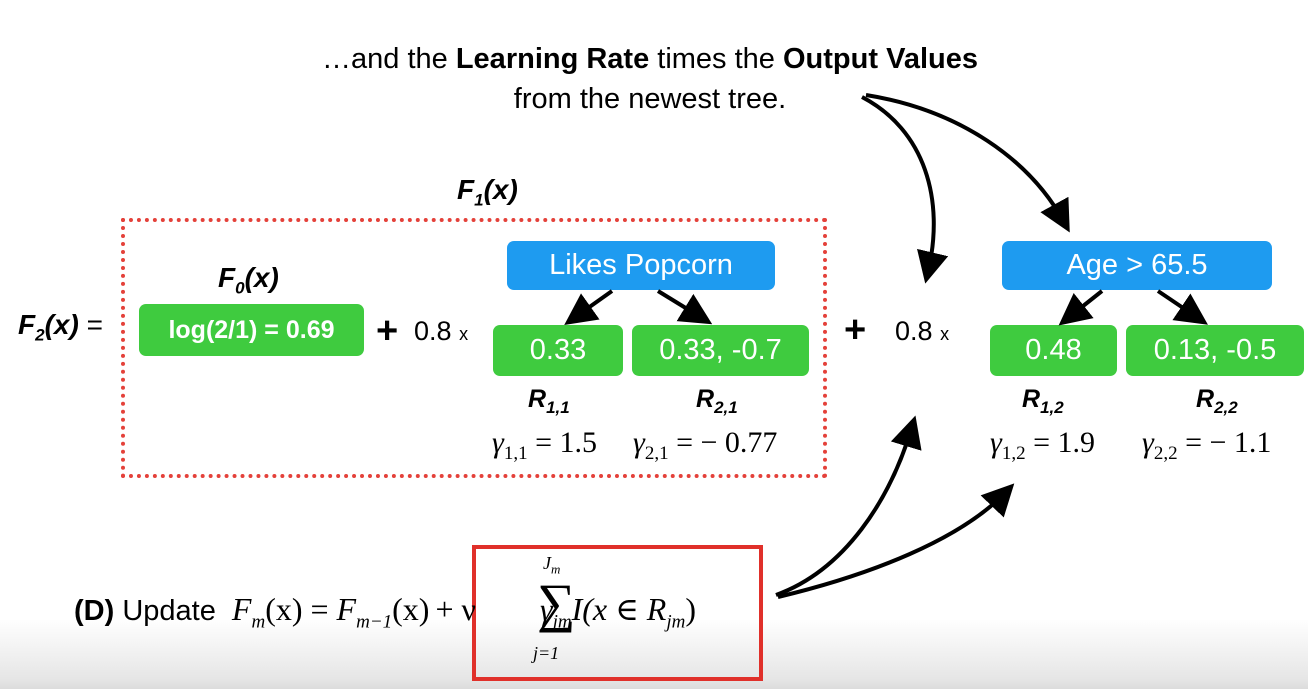 This screenshot has height=689, width=1308. Describe the element at coordinates (556, 603) in the screenshot. I see `summation-symbol: ∑` at that location.